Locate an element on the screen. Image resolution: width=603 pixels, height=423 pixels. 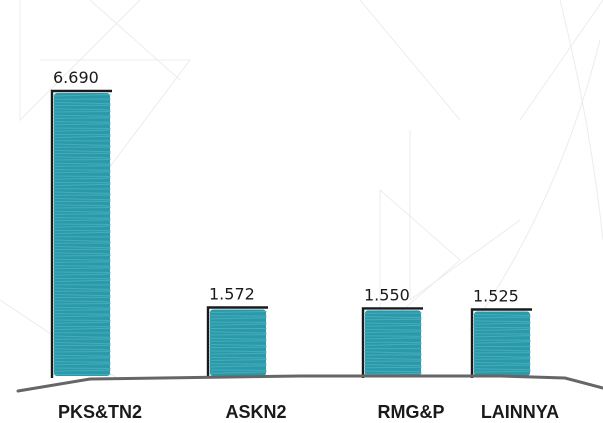
value-label-3: 1.550 is located at coordinates (387, 294).